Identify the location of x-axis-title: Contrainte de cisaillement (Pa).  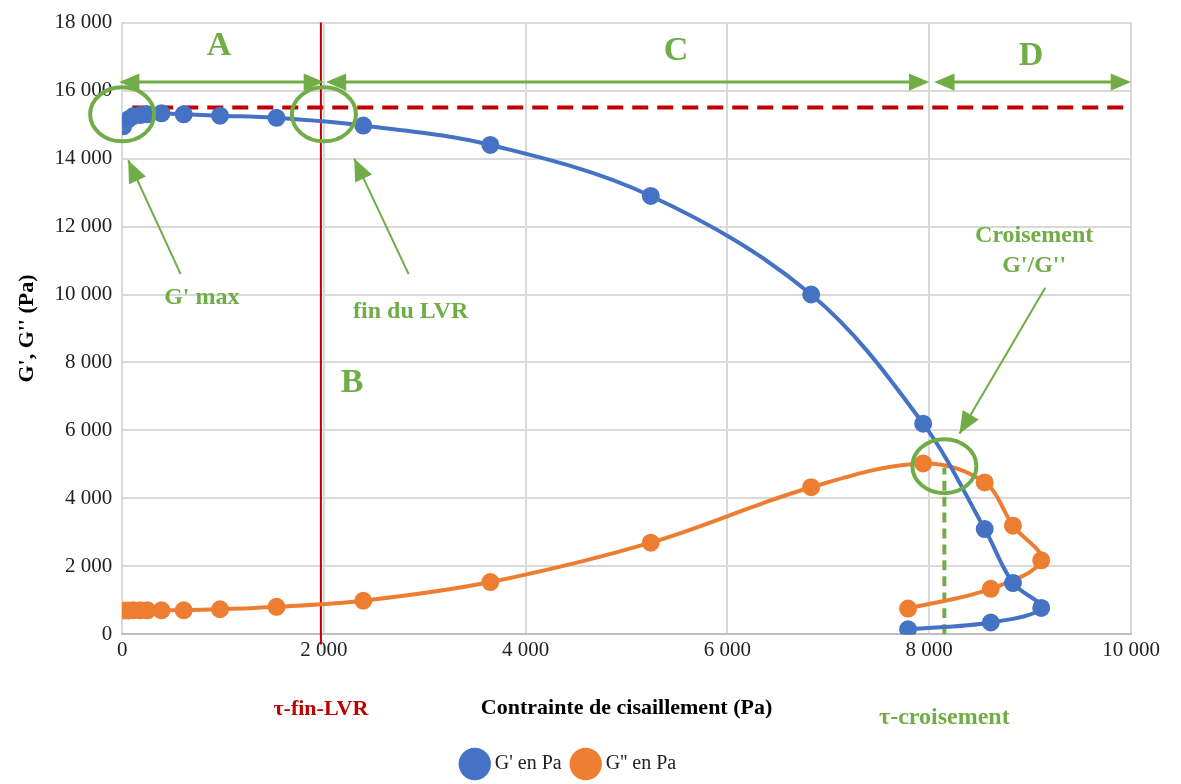
(626, 707).